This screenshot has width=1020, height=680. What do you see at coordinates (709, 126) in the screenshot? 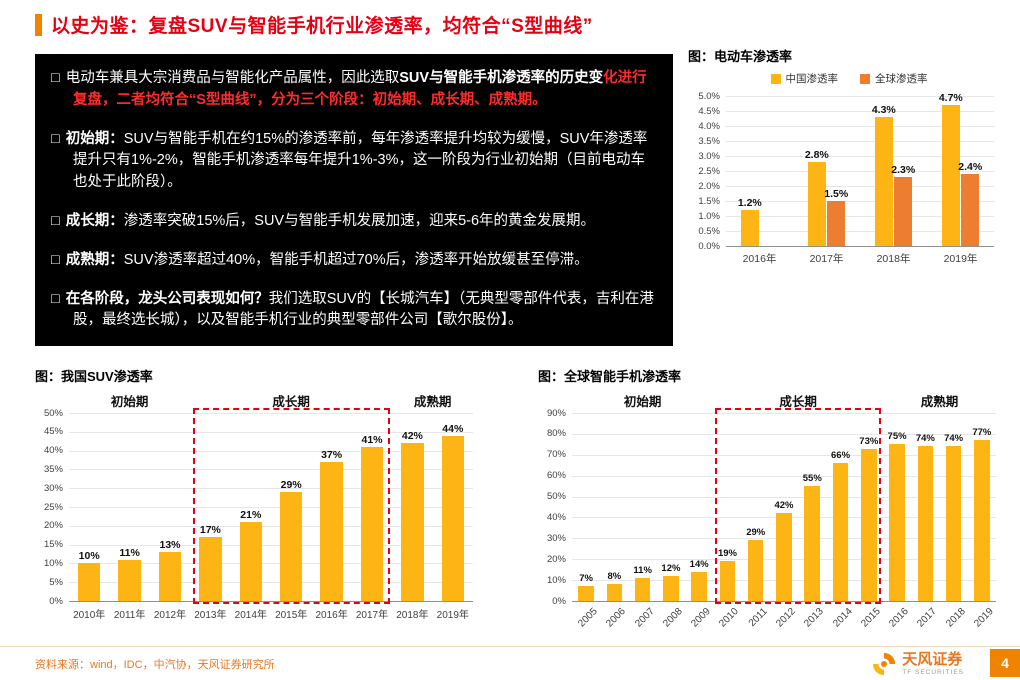
I see `y-axis-label: 4.0%` at bounding box center [709, 126].